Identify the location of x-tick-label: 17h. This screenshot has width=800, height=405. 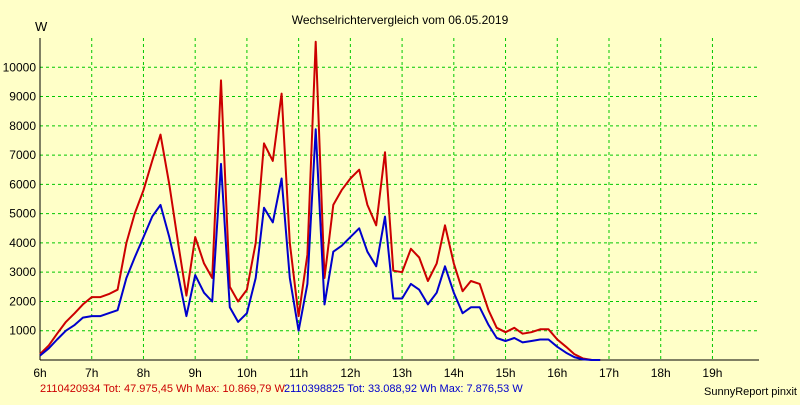
(609, 373).